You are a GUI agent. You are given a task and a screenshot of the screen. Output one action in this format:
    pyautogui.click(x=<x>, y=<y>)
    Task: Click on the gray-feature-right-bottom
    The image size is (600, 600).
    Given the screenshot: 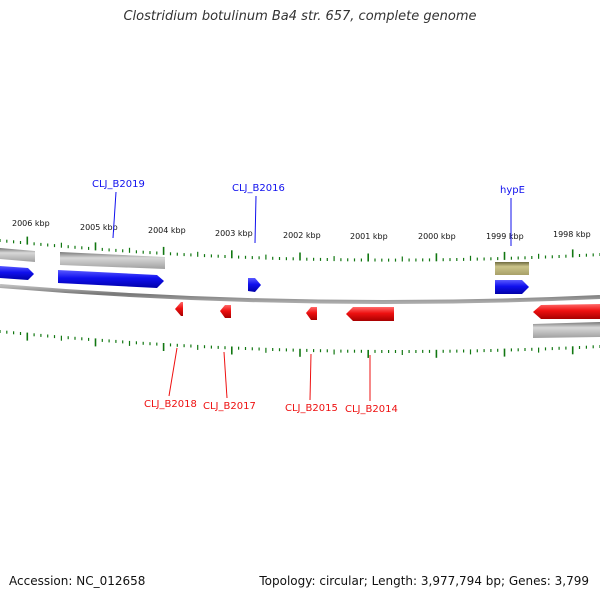 What is the action you would take?
    pyautogui.click(x=566, y=330)
    